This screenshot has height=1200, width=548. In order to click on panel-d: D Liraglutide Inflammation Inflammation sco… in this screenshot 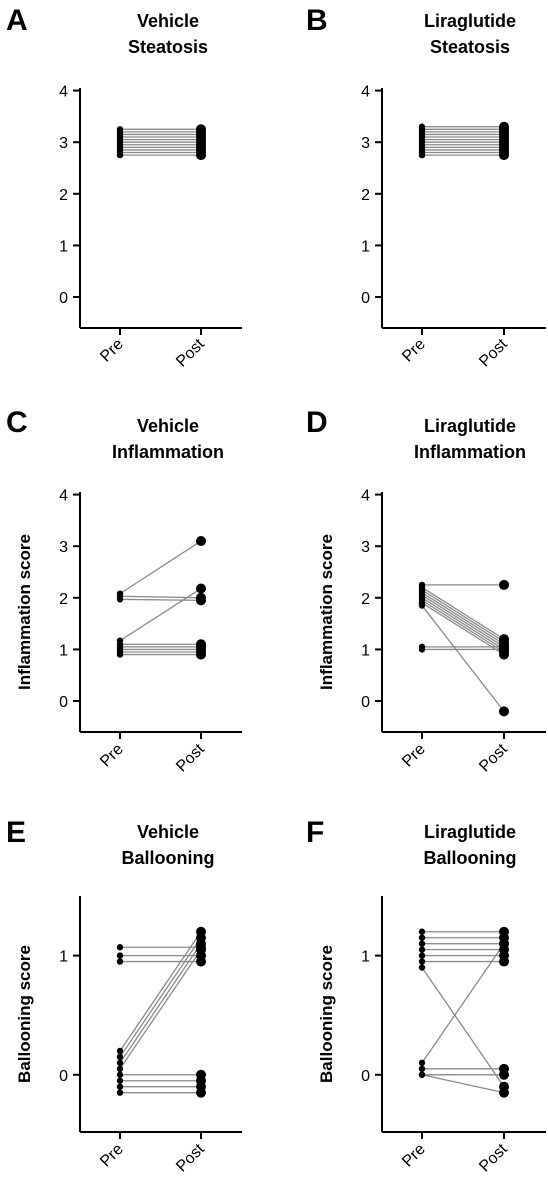, I will do `click(426, 590)`.